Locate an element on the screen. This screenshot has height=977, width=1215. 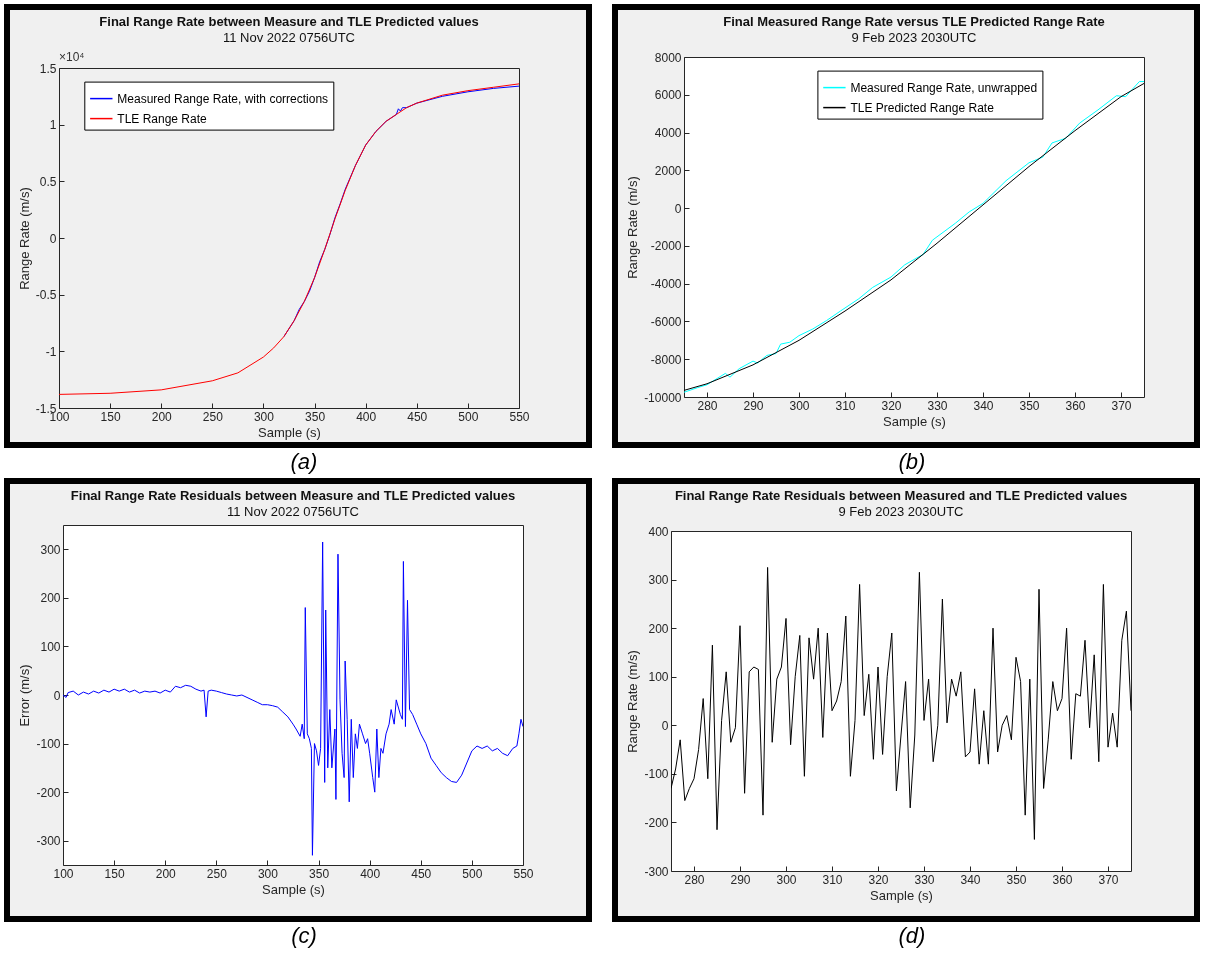
text: (a) is located at coordinates (304, 462).